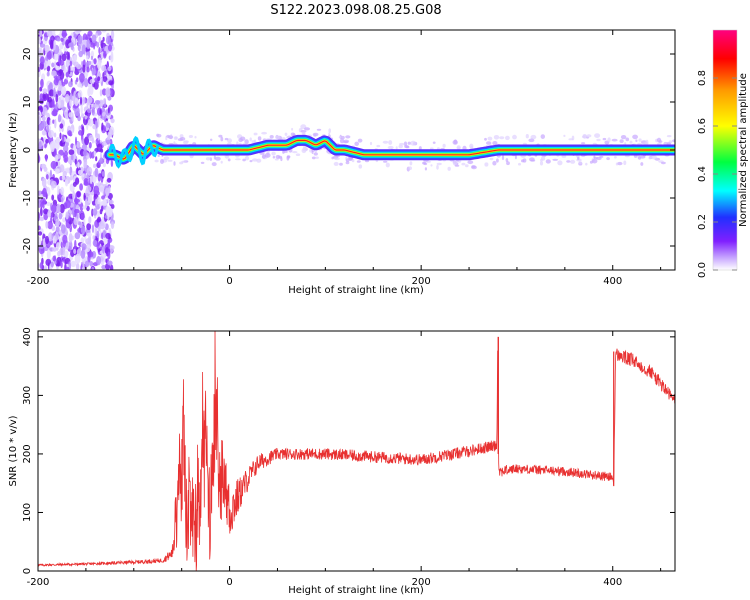 The width and height of the screenshot is (750, 600). I want to click on colorbar-tick-label: 0.2, so click(702, 222).